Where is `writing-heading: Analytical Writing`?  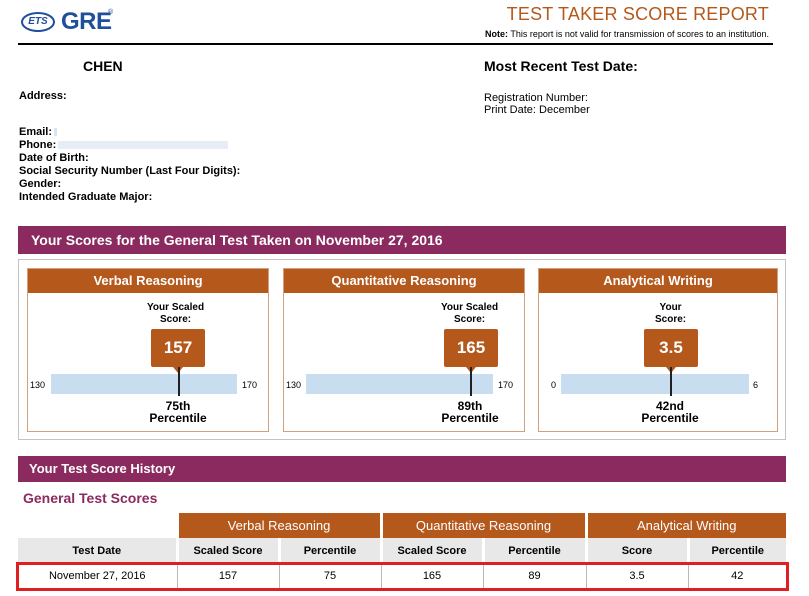 writing-heading: Analytical Writing is located at coordinates (658, 281).